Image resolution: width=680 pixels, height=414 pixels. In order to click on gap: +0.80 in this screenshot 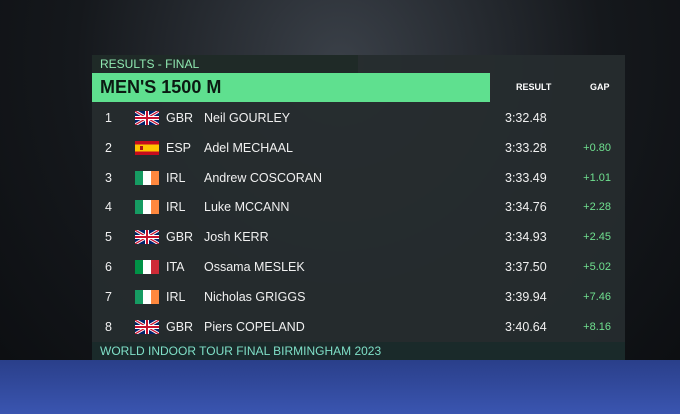, I will do `click(597, 147)`.